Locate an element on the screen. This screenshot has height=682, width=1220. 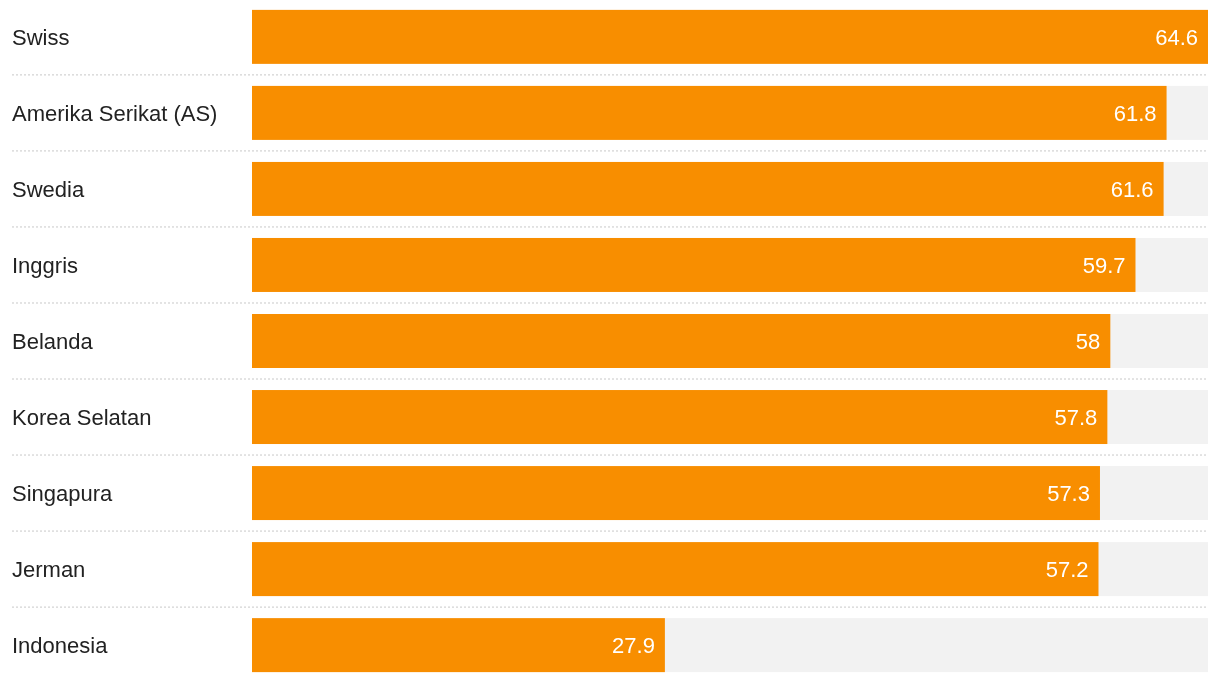
data-label: 27.9 is located at coordinates (633, 645).